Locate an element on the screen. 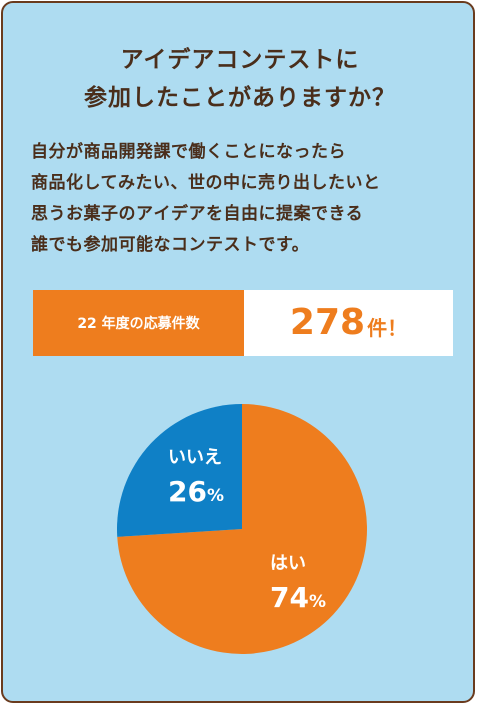 Image resolution: width=480 pixels, height=708 pixels. description-line: 思うお菓子のアイデアを自由に提案できる is located at coordinates (197, 214).